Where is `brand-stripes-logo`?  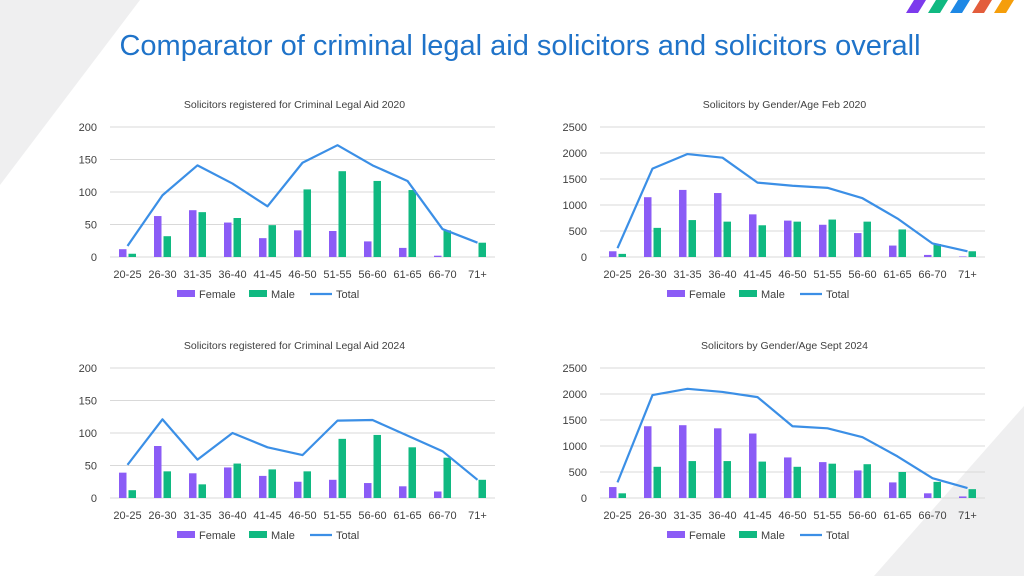 brand-stripes-logo is located at coordinates (960, 6).